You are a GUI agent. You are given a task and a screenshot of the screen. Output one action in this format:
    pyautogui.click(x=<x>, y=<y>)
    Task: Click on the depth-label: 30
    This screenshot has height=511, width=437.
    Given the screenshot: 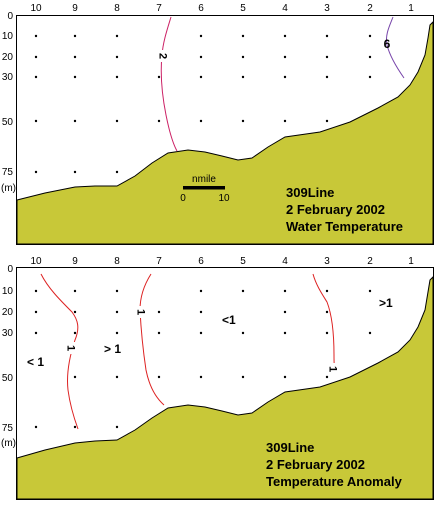 What is the action you would take?
    pyautogui.click(x=8, y=77)
    